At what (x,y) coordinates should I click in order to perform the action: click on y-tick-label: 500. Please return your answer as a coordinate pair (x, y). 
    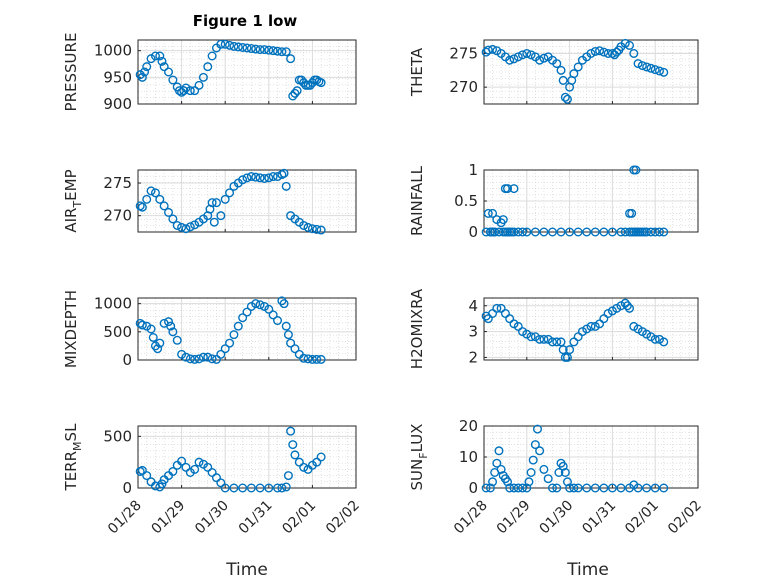
    Looking at the image, I should click on (117, 436).